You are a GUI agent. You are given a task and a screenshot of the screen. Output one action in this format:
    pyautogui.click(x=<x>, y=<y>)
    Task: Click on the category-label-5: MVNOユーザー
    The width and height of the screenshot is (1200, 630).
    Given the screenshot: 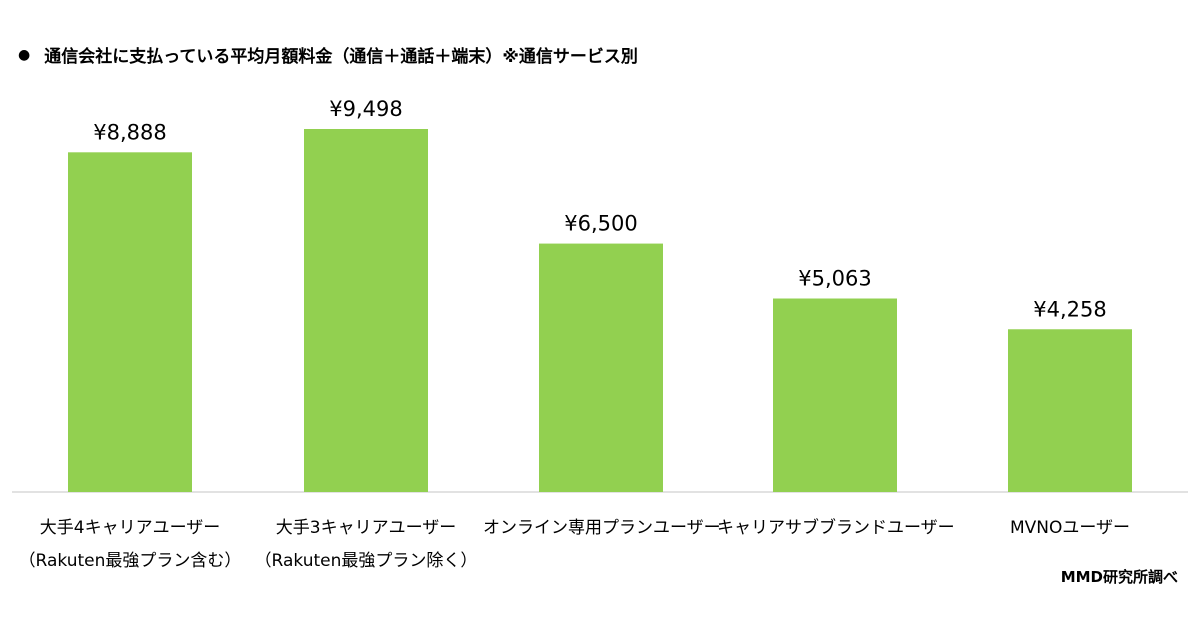 What is the action you would take?
    pyautogui.click(x=1070, y=528)
    